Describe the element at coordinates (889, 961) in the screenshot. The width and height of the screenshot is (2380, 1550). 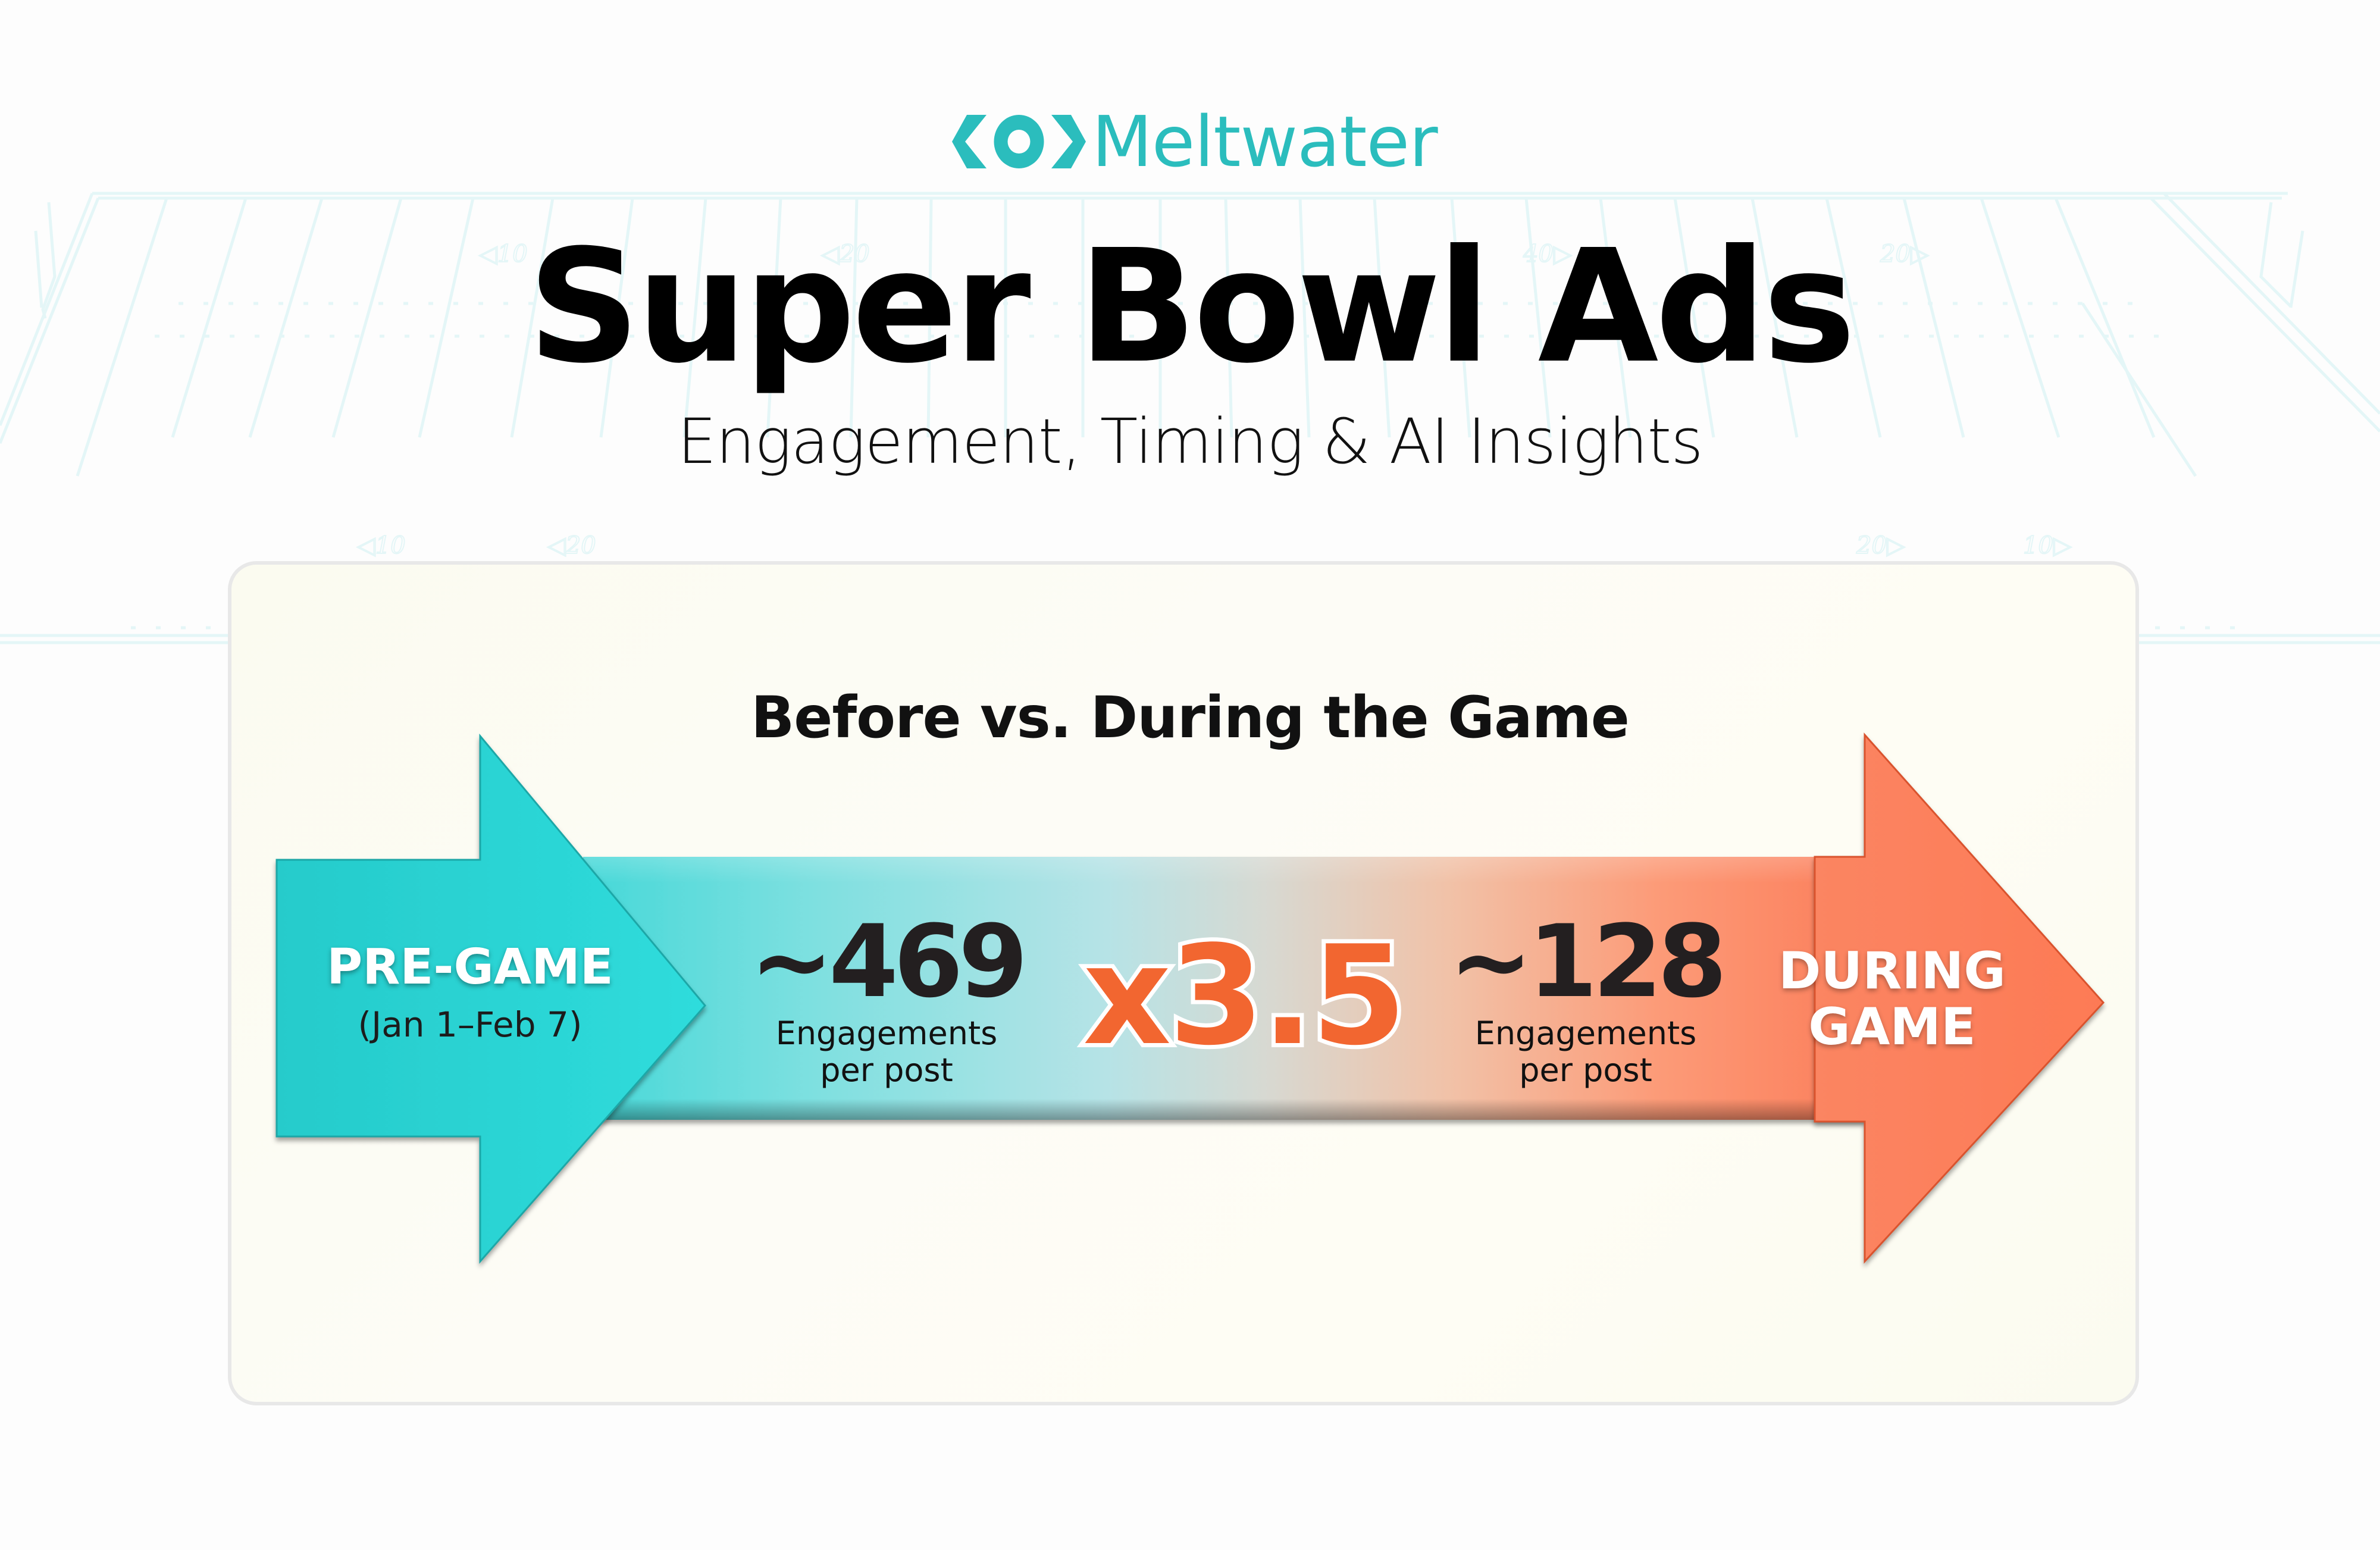
I see `pre-game-engagement-value: ~469` at that location.